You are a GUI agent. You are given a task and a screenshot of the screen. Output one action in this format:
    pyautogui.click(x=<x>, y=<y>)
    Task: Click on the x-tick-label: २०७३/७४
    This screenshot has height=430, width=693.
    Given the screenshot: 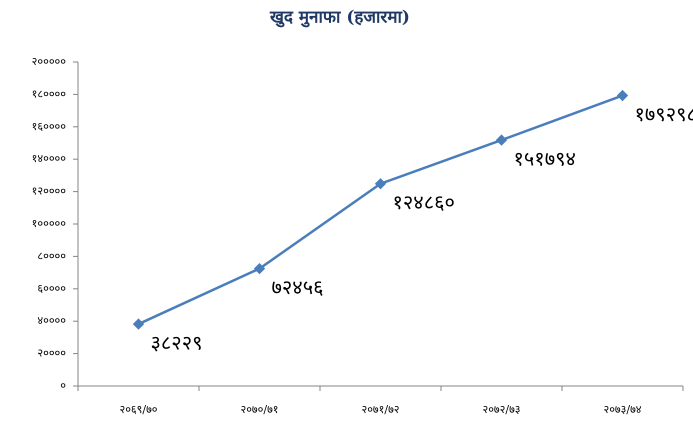 What is the action you would take?
    pyautogui.click(x=622, y=409)
    